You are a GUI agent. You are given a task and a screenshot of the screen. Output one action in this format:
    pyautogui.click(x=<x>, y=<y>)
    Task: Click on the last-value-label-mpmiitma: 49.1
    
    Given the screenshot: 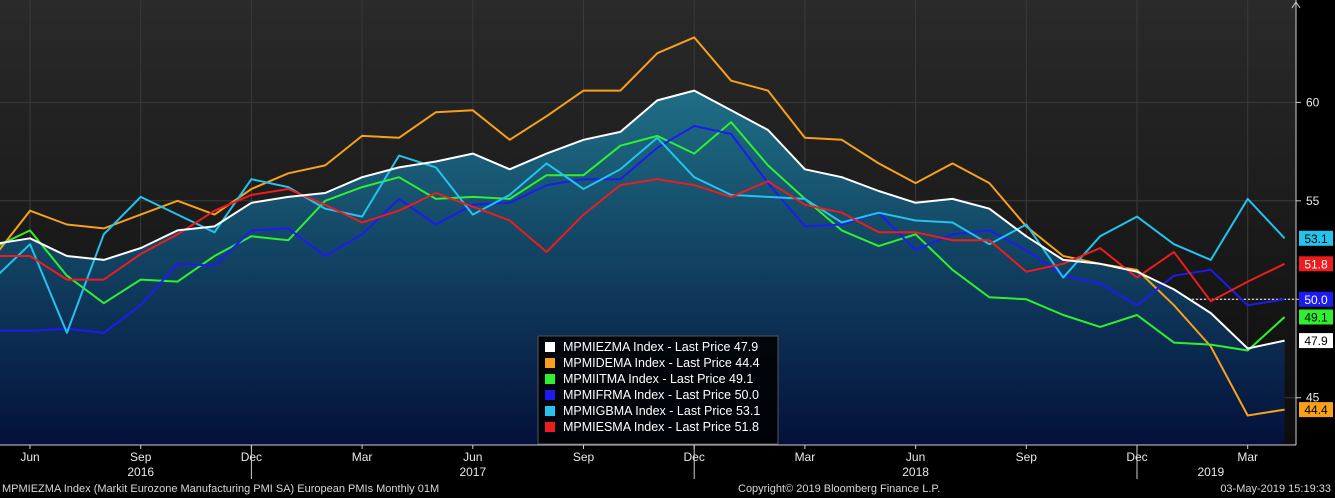 What is the action you would take?
    pyautogui.click(x=1316, y=317)
    